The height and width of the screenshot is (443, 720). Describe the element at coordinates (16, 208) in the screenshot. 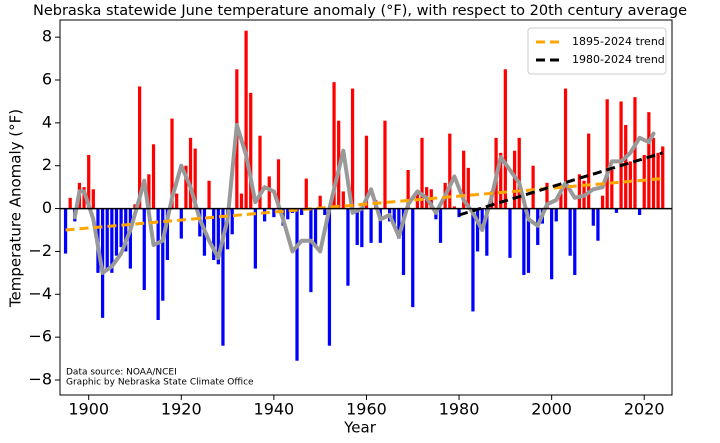

I see `y-axis-label: Temperature Anomaly (°F)` at that location.